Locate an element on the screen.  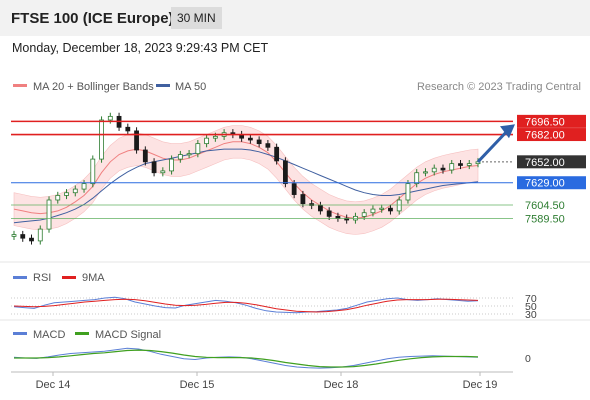
support-level-label: 7604.50 is located at coordinates (545, 206).